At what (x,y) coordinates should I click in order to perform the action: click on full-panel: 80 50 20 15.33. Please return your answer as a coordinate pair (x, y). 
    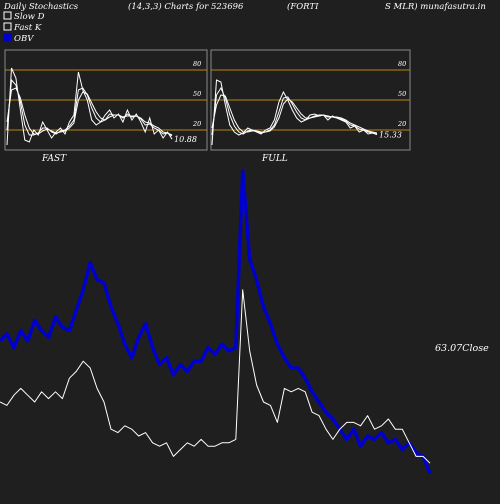
    Looking at the image, I should click on (310, 103).